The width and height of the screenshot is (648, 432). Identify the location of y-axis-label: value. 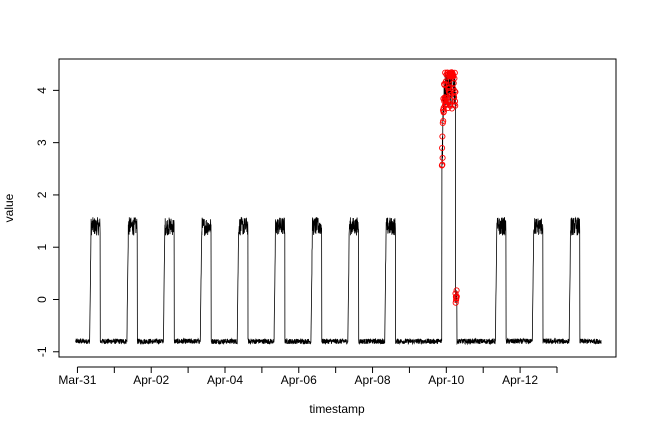
(9, 207).